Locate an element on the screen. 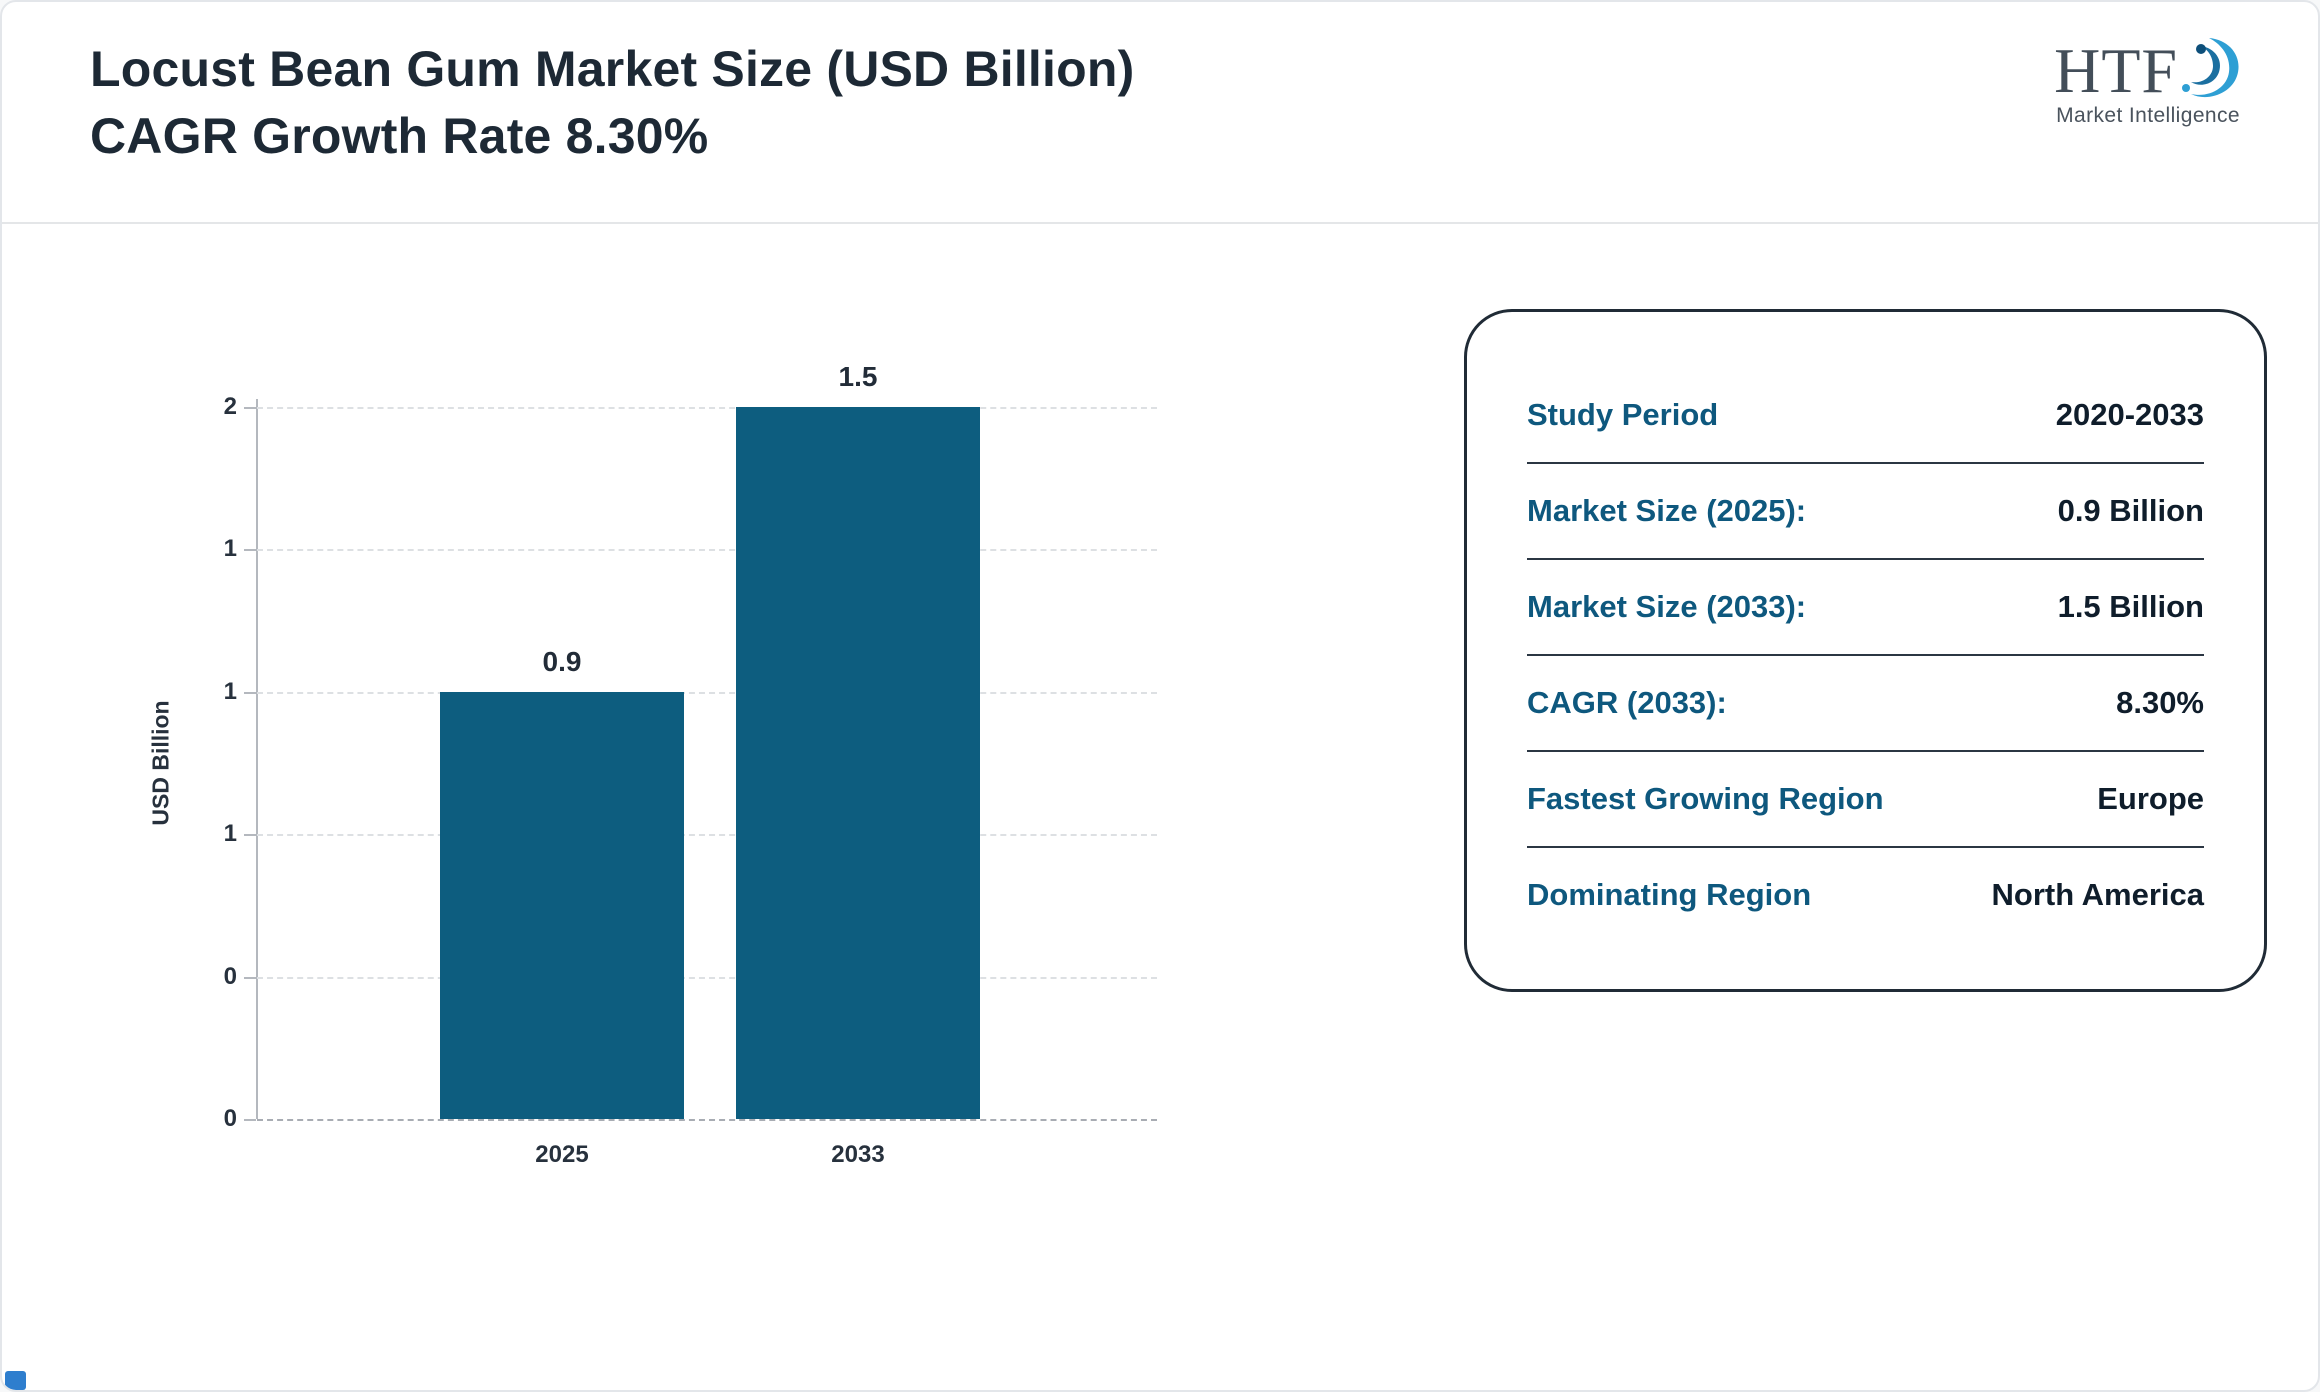 The image size is (2320, 1392). summary-row-value: 2020-2033 is located at coordinates (2129, 414).